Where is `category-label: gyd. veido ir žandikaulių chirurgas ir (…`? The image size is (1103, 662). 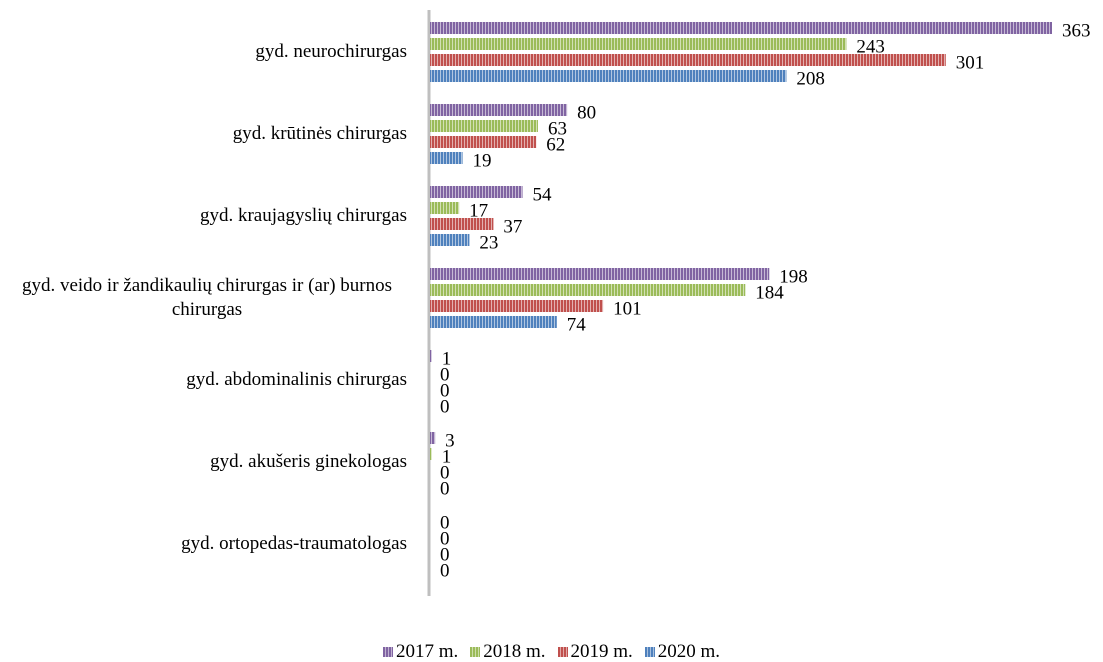
category-label: gyd. veido ir žandikaulių chirurgas ir (… is located at coordinates (207, 297).